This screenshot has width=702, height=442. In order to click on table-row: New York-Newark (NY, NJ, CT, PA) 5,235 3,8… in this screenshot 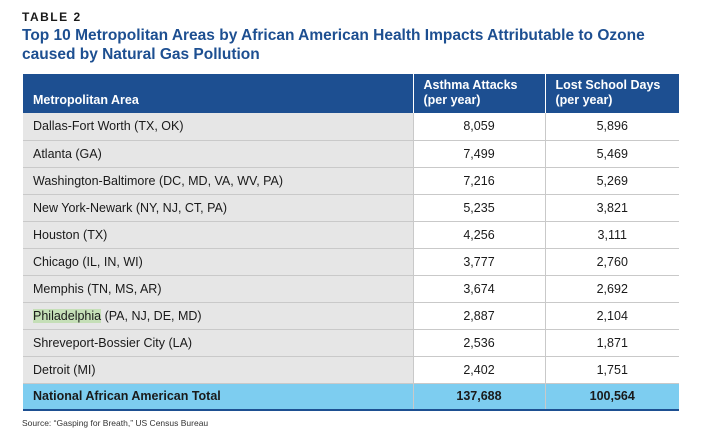, I will do `click(351, 208)`.